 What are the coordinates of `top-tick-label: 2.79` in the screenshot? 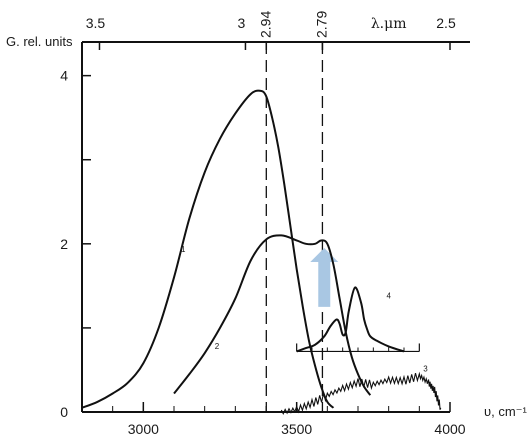 It's located at (321, 24).